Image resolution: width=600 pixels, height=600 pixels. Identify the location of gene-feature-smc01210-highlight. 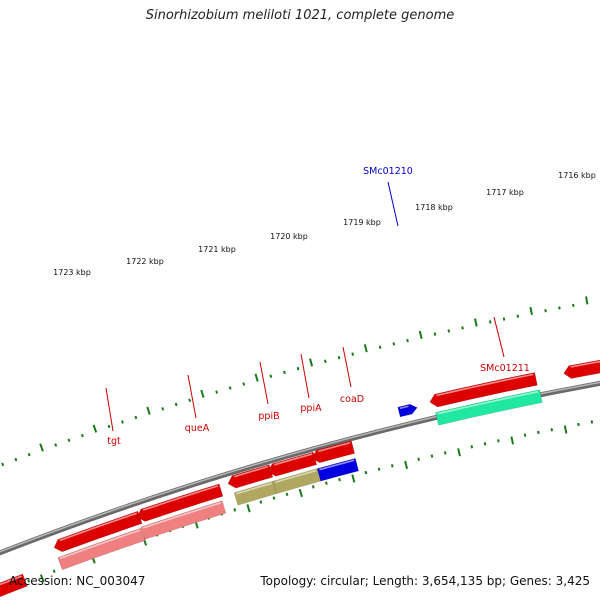
(404, 407).